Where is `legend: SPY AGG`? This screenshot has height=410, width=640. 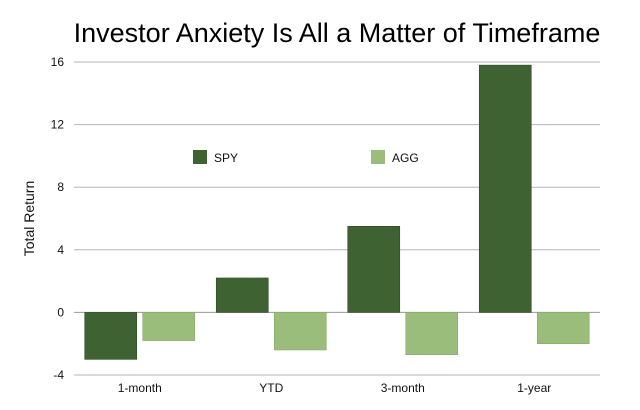 legend: SPY AGG is located at coordinates (306, 157).